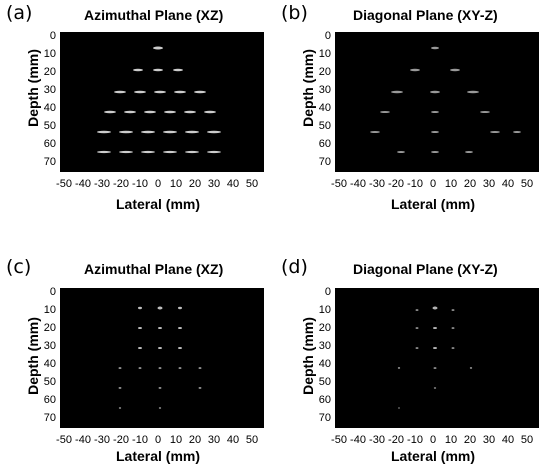 The height and width of the screenshot is (468, 550). What do you see at coordinates (294, 267) in the screenshot?
I see `panel-letter: (d)` at bounding box center [294, 267].